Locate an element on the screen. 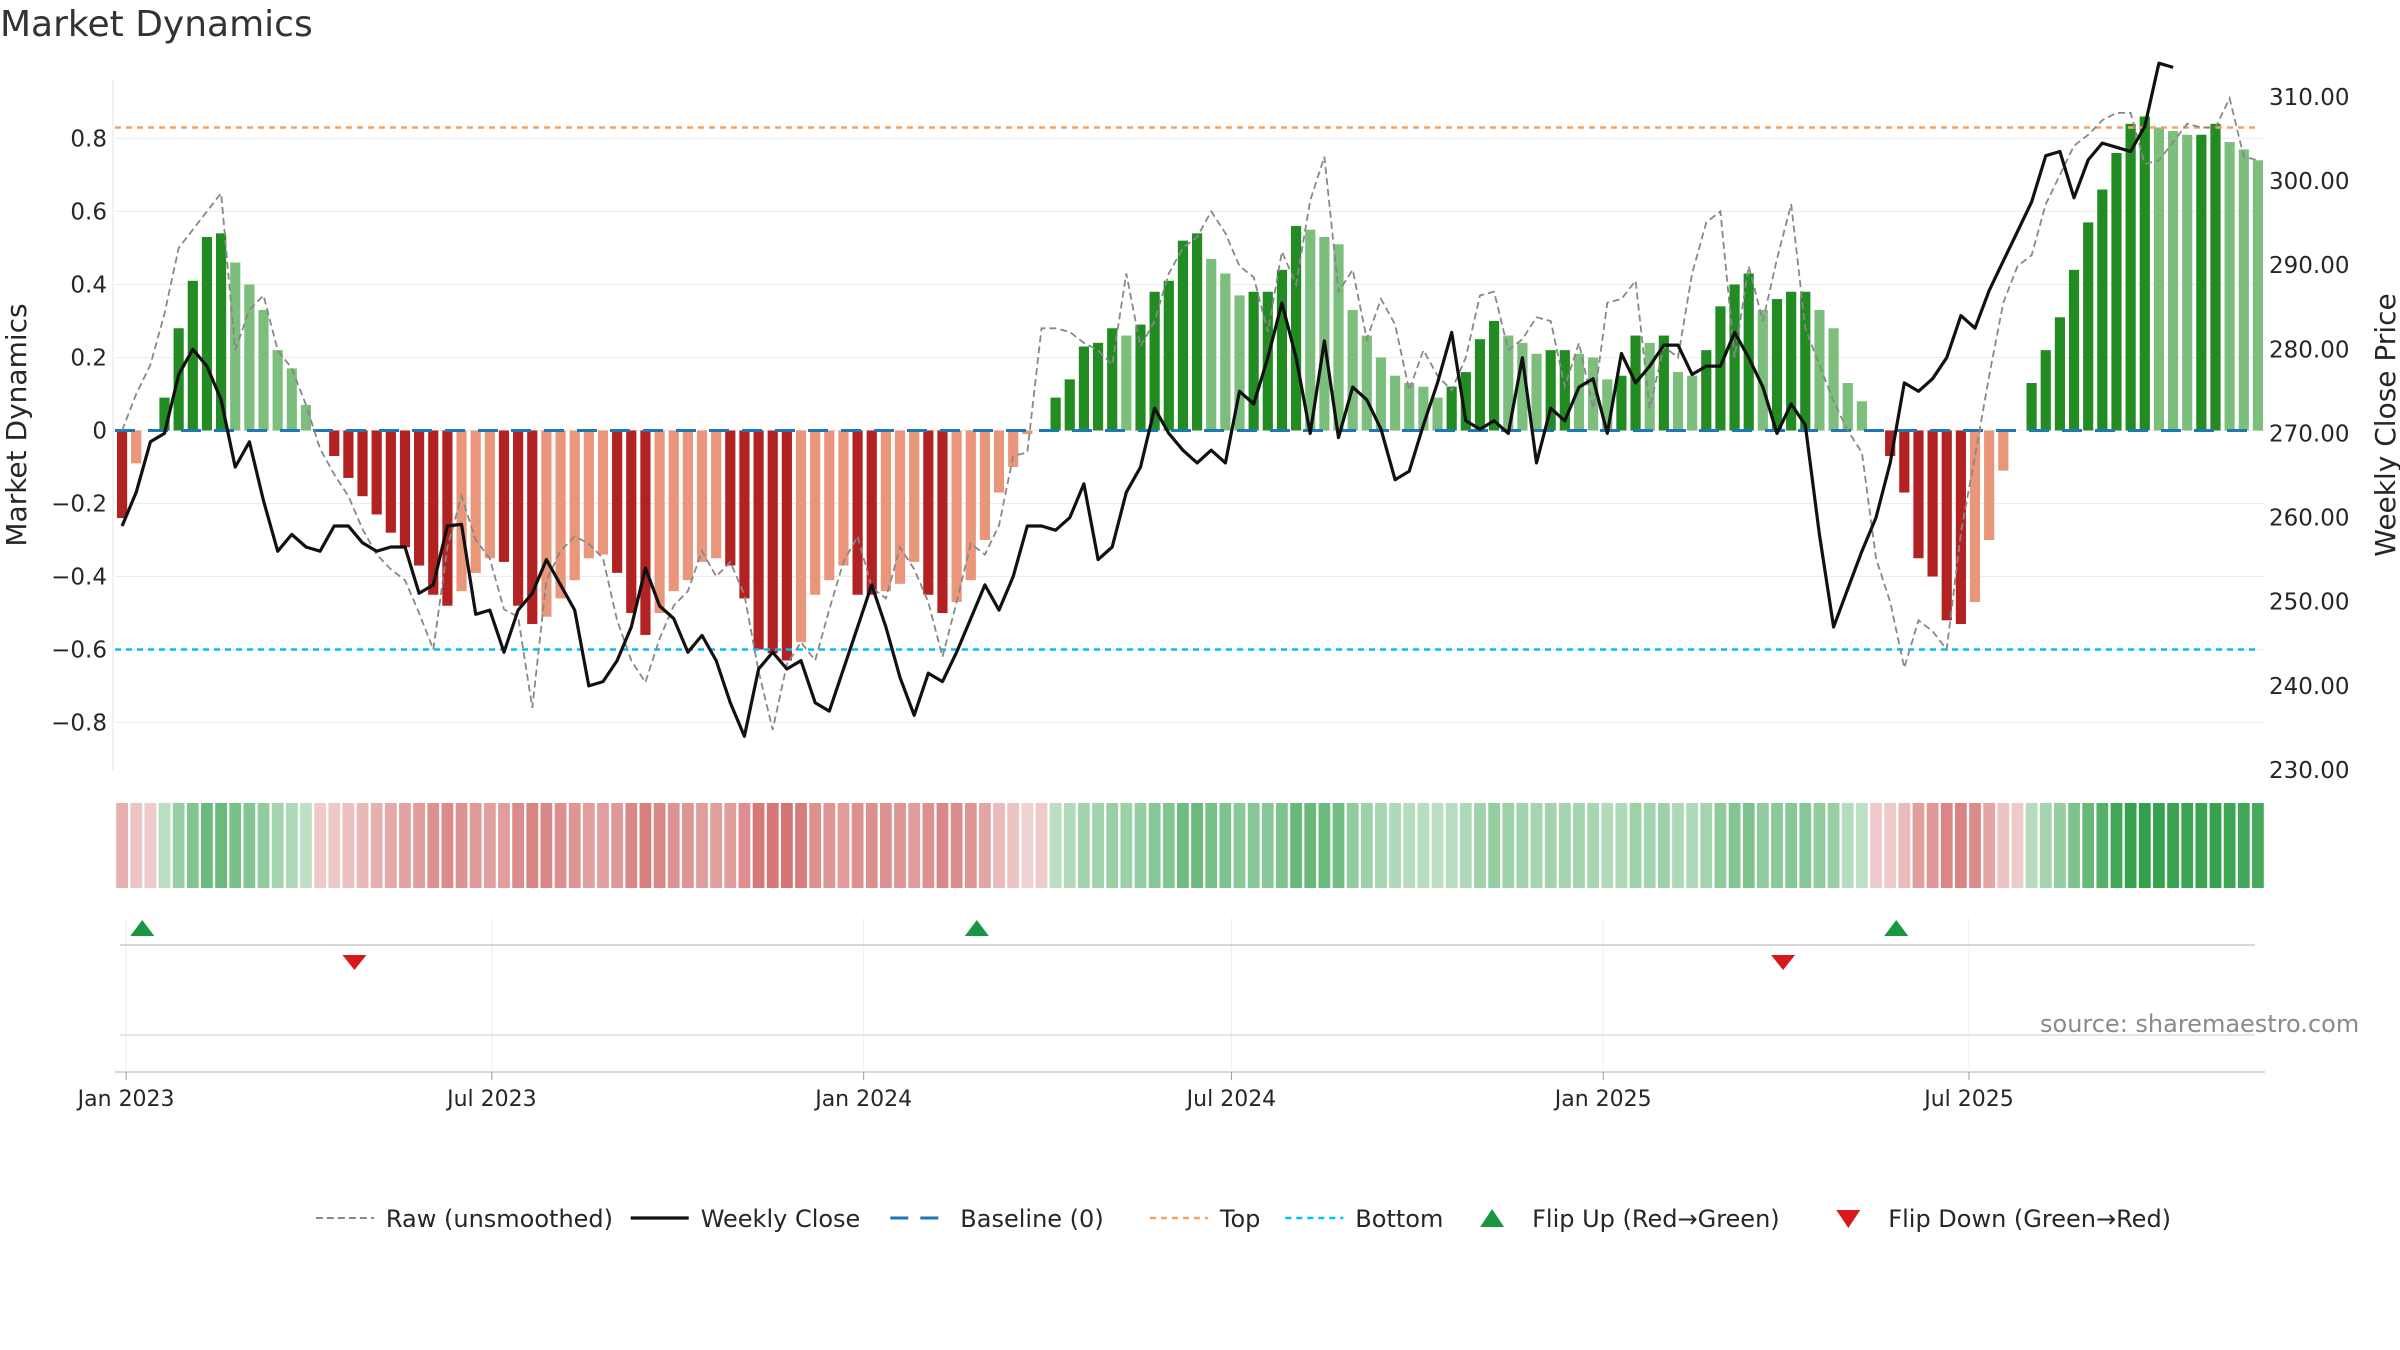 Image resolution: width=2400 pixels, height=1350 pixels. legend-label: Weekly Close is located at coordinates (781, 1219).